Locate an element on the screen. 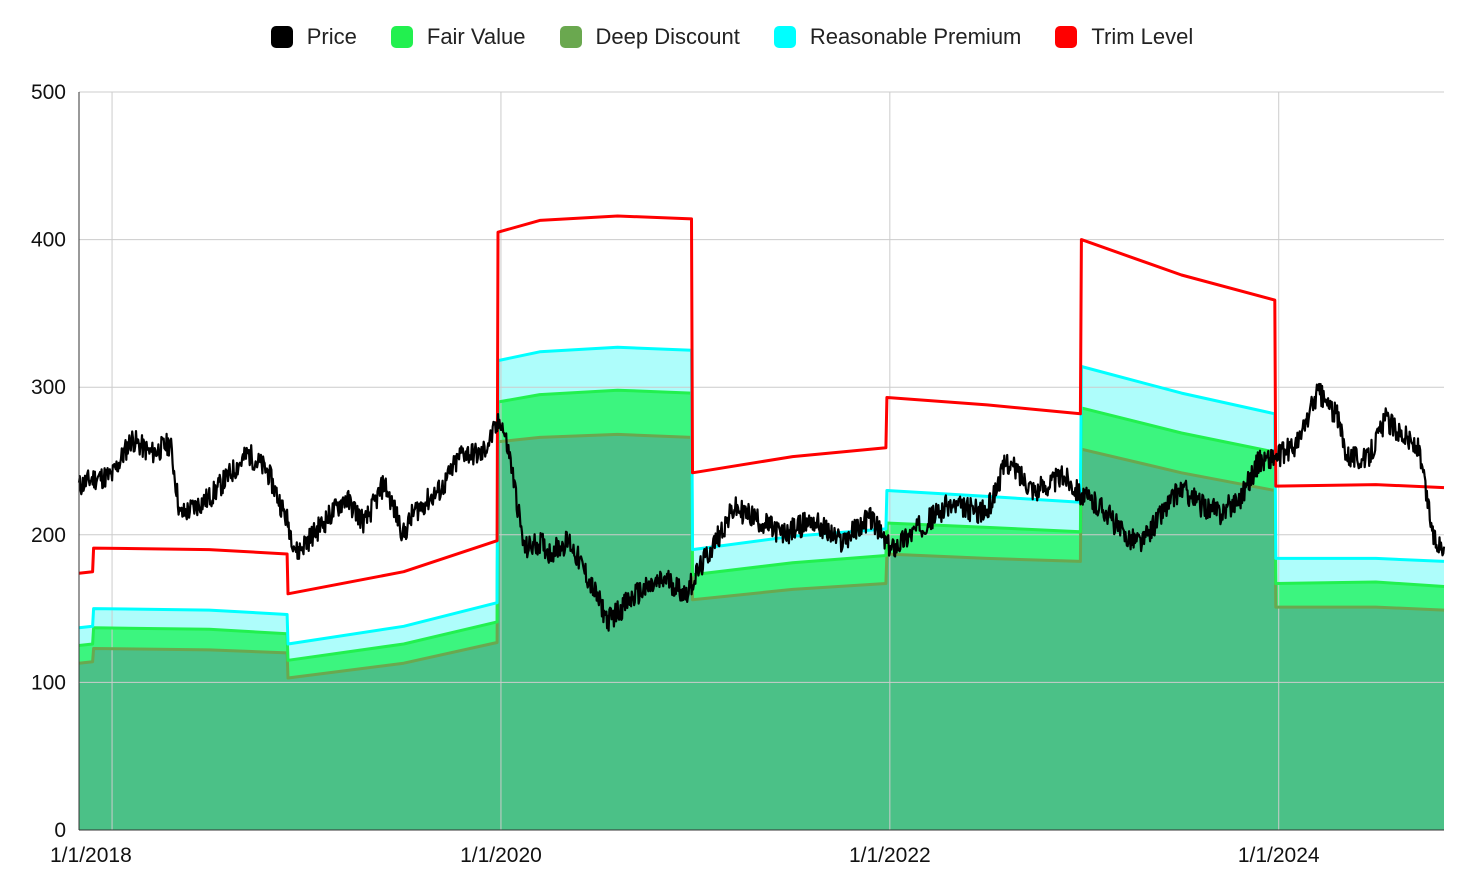  legend-label: Reasonable Premium is located at coordinates (915, 36).